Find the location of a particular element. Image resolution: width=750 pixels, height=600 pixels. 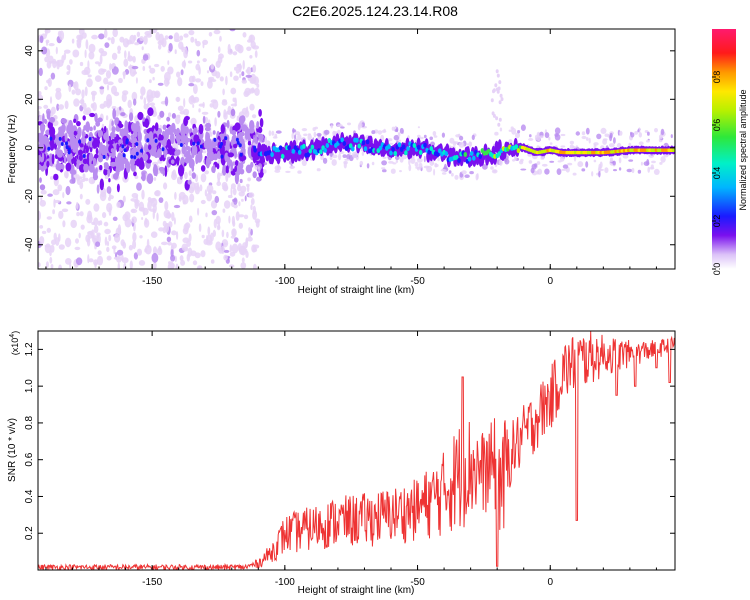

x-tick-label: -100 is located at coordinates (285, 281).